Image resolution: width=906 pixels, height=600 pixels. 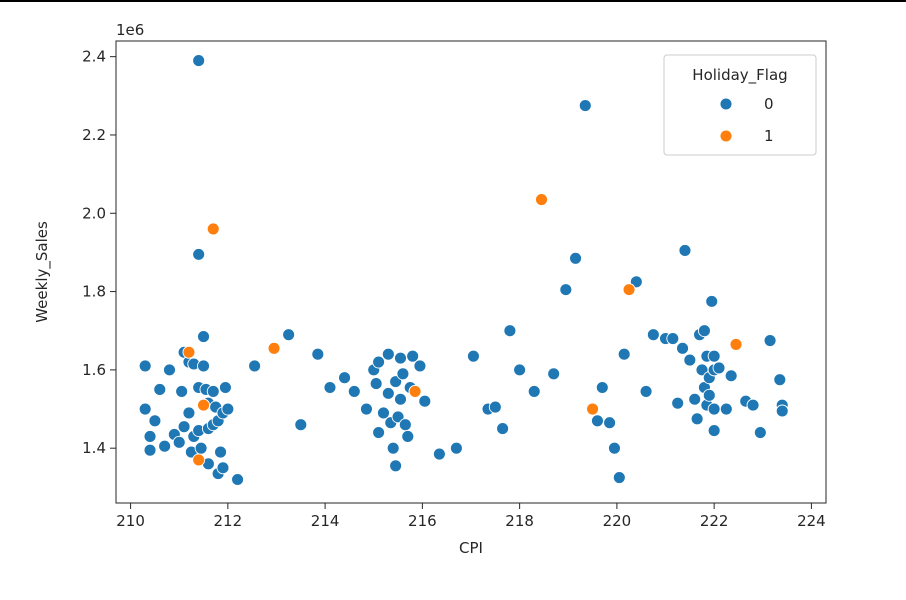 What do you see at coordinates (228, 521) in the screenshot?
I see `x-tick-label: 212` at bounding box center [228, 521].